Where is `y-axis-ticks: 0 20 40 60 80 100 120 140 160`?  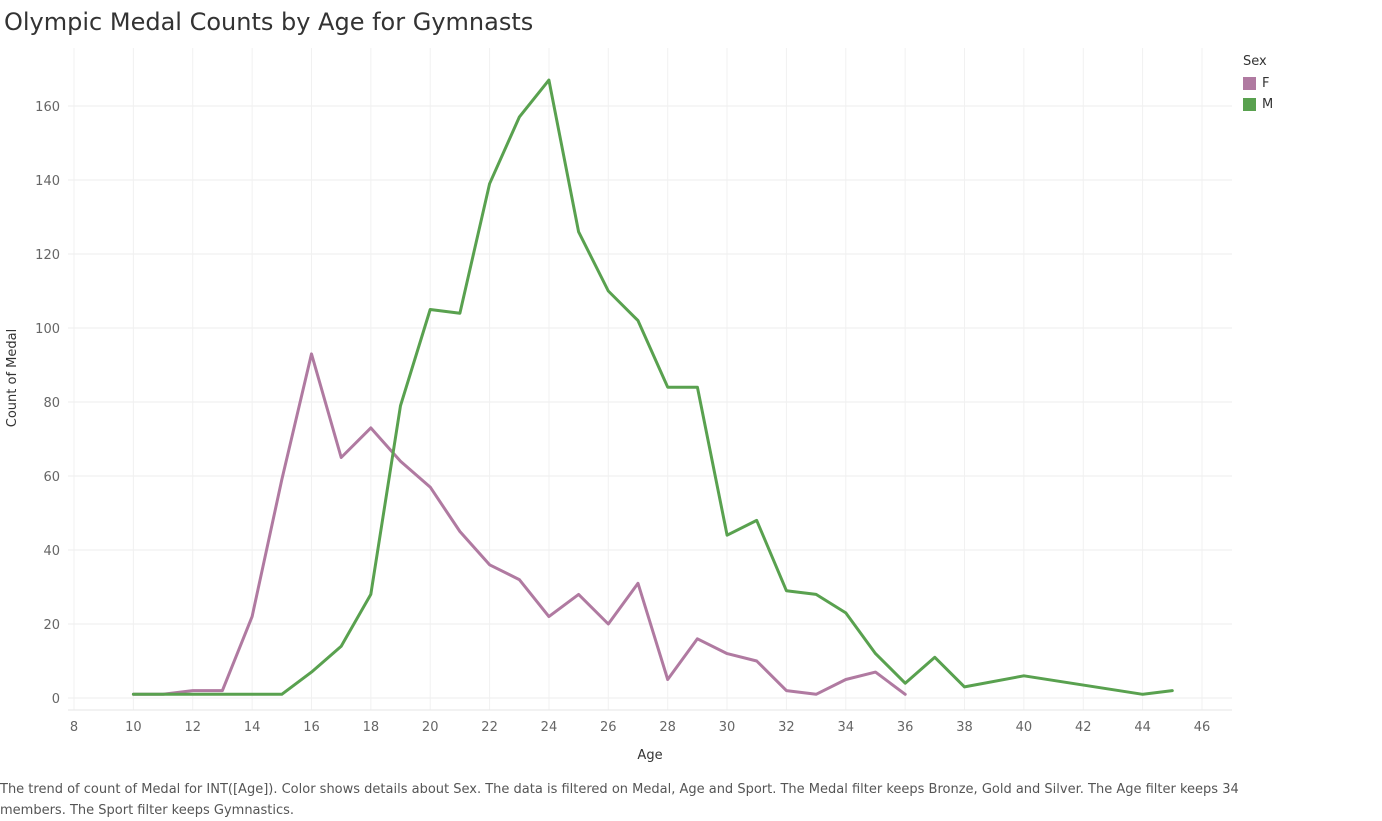
y-axis-ticks: 0 20 40 60 80 100 120 140 160 is located at coordinates (47, 403).